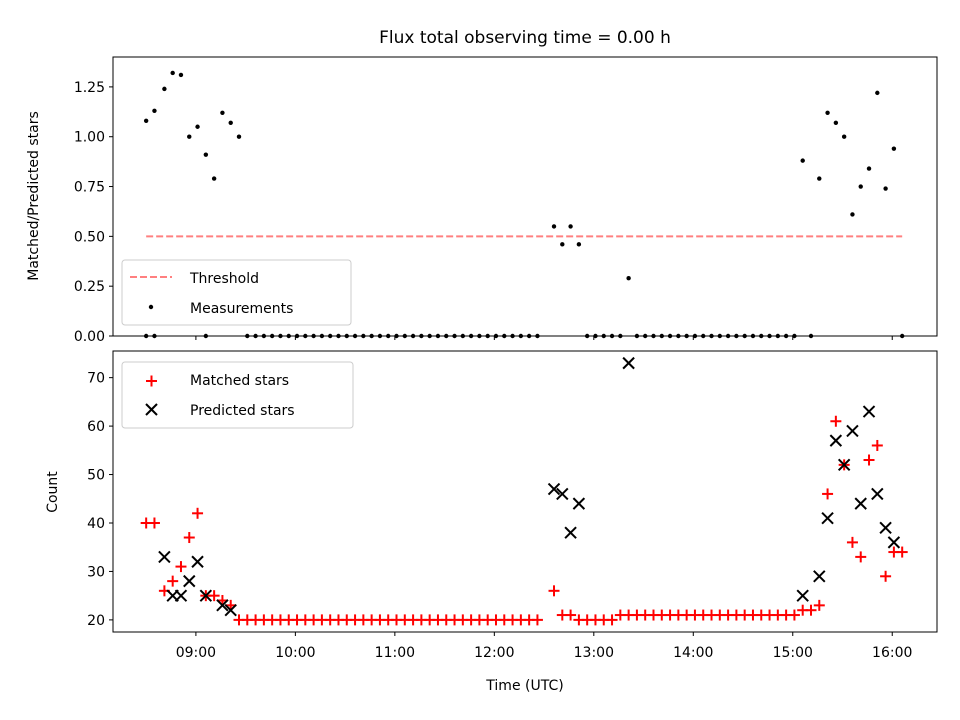  What do you see at coordinates (793, 653) in the screenshot?
I see `x-tick-label: 15:00` at bounding box center [793, 653].